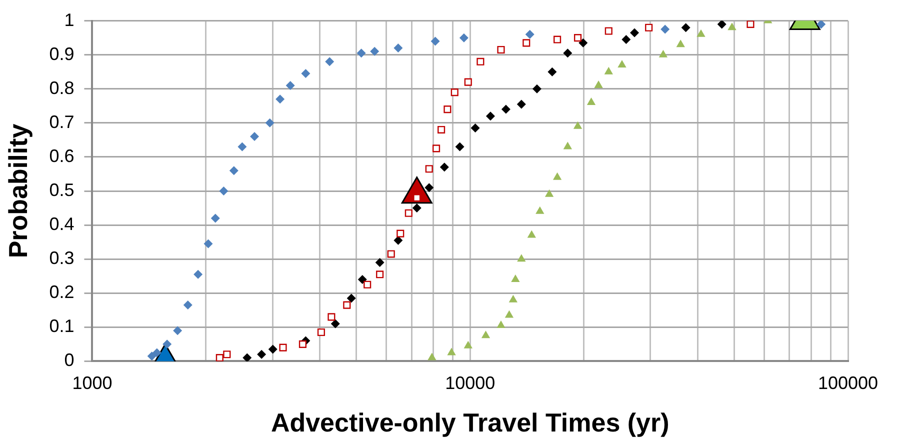  Describe the element at coordinates (61, 88) in the screenshot. I see `y-tick-label: 0.8` at that location.